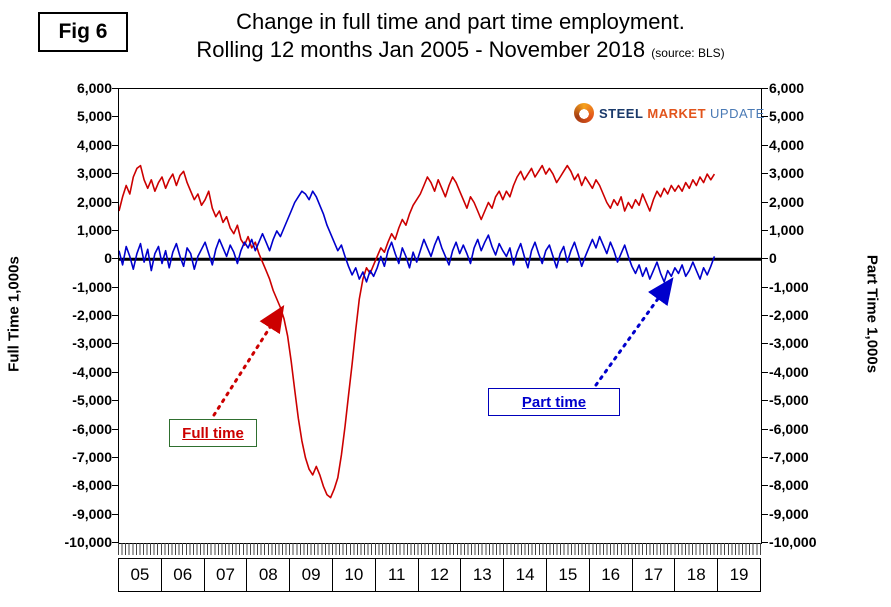  I want to click on source-note: (source: BLS), so click(688, 53).